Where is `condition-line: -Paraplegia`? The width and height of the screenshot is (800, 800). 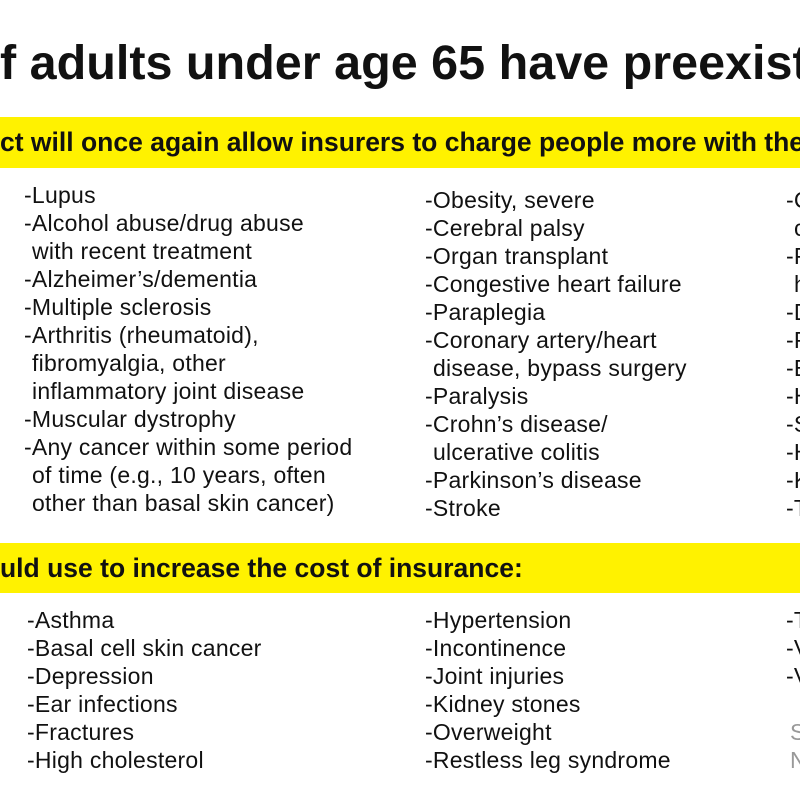 condition-line: -Paraplegia is located at coordinates (485, 312).